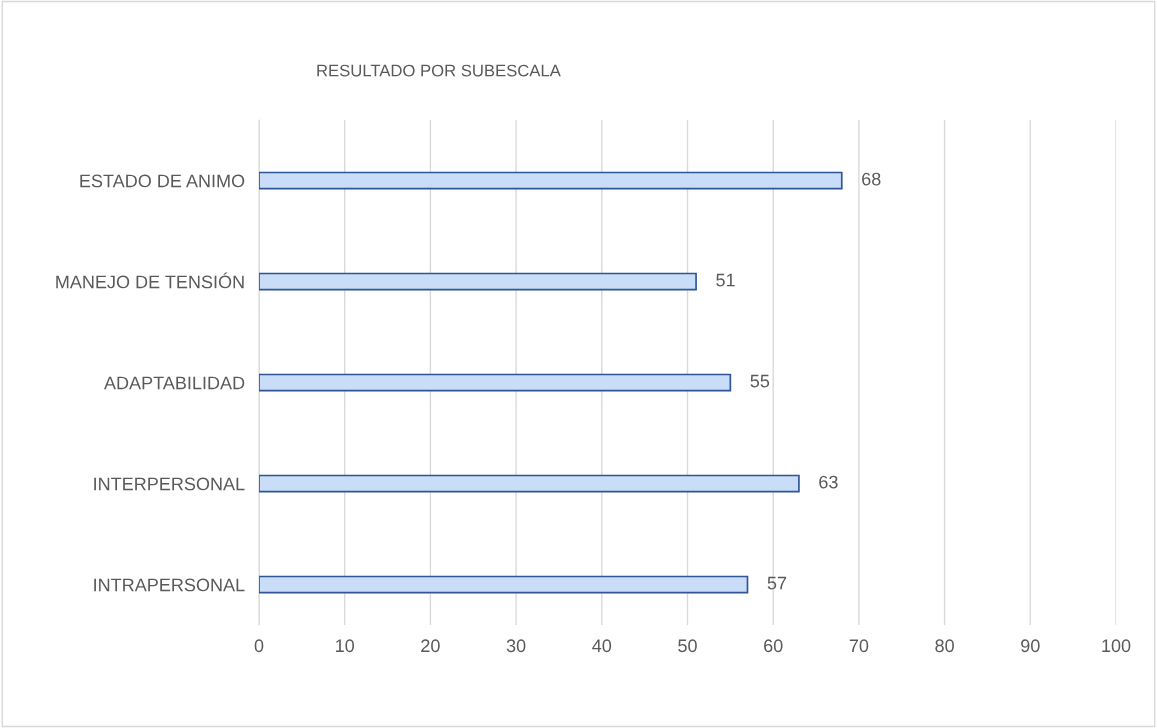 The width and height of the screenshot is (1157, 728). I want to click on chart-title: RESULTADO POR SUBESCALA, so click(439, 70).